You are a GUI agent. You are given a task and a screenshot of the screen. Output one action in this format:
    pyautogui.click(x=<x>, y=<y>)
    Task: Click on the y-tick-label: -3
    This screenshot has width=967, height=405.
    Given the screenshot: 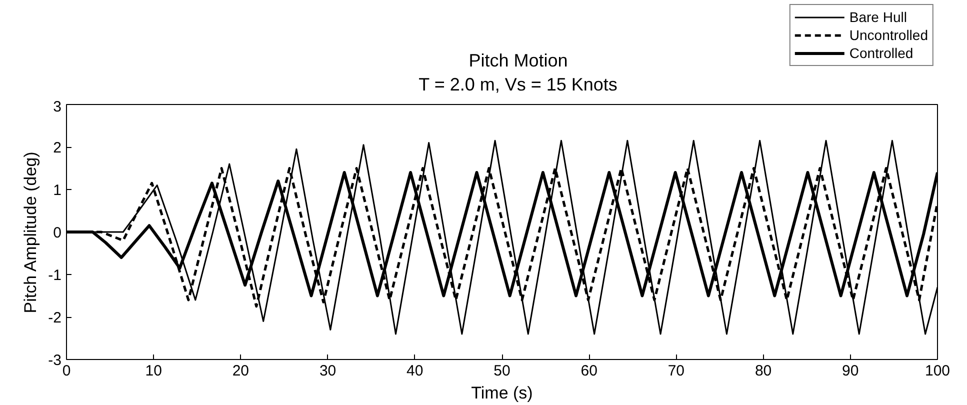 What is the action you would take?
    pyautogui.click(x=55, y=360)
    